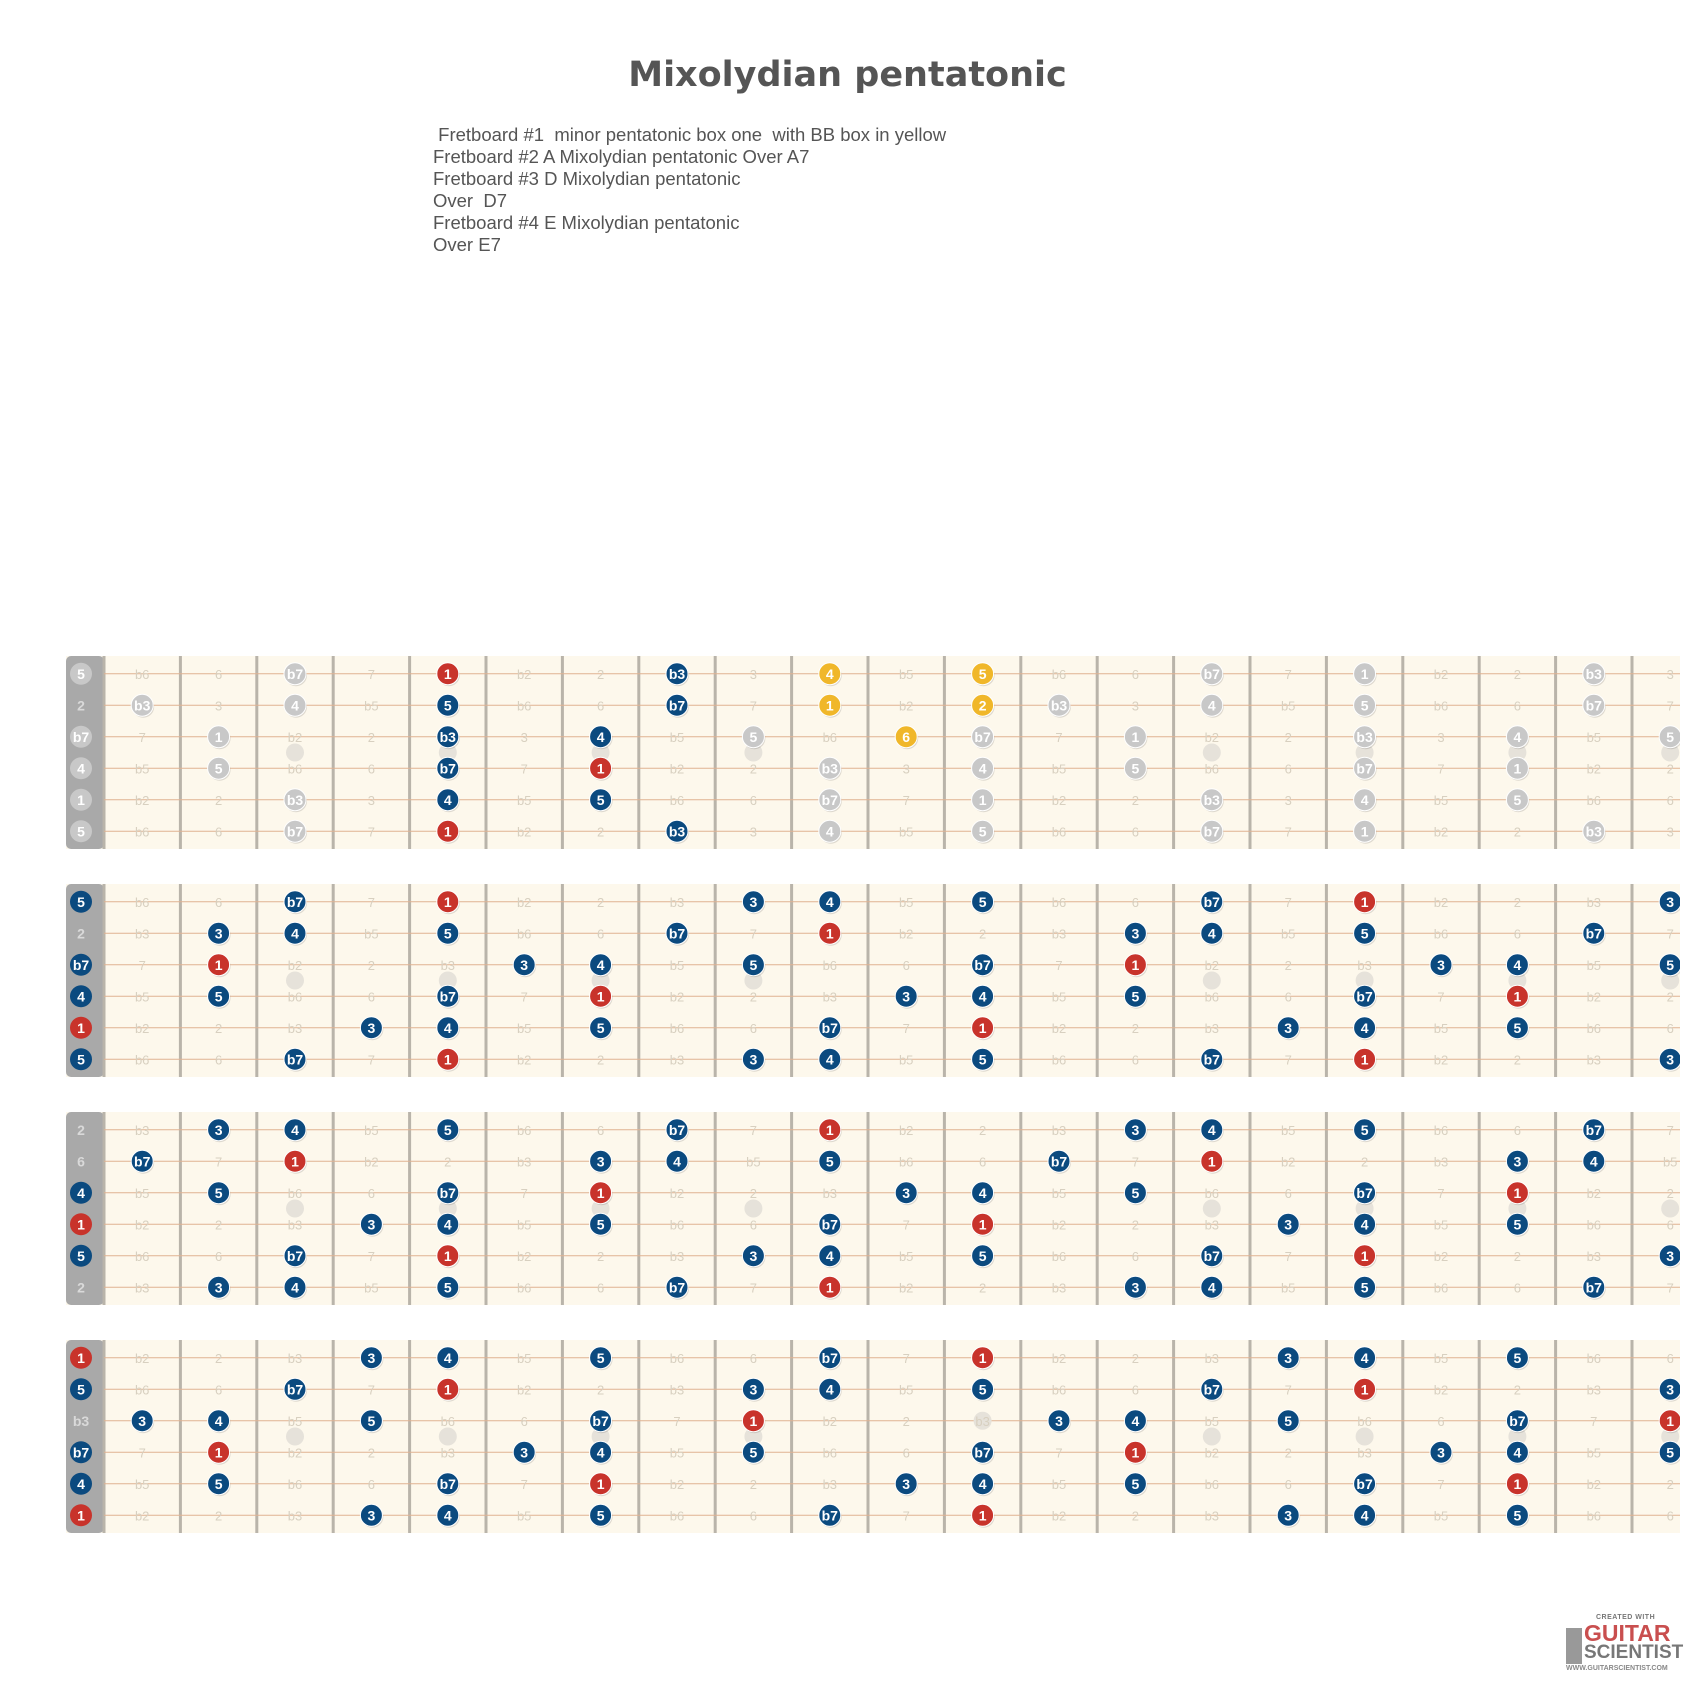 Image resolution: width=1695 pixels, height=1684 pixels. I want to click on note-label: b3, so click(830, 768).